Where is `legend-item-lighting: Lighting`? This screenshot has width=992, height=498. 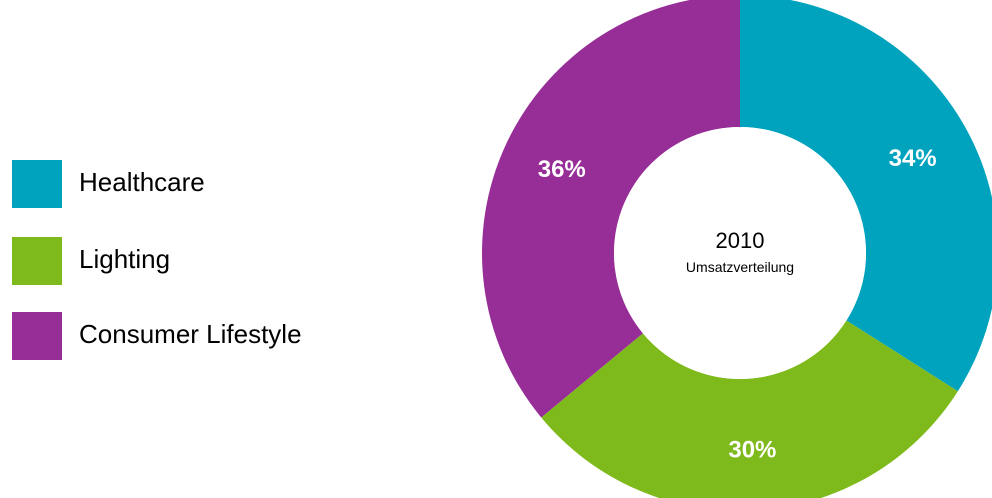 legend-item-lighting: Lighting is located at coordinates (212, 261).